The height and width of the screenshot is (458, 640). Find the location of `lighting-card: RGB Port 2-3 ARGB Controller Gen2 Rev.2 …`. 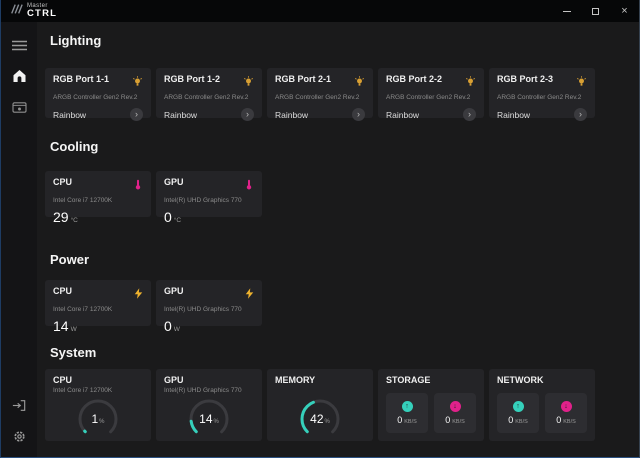

lighting-card: RGB Port 2-3 ARGB Controller Gen2 Rev.2 … is located at coordinates (542, 94).